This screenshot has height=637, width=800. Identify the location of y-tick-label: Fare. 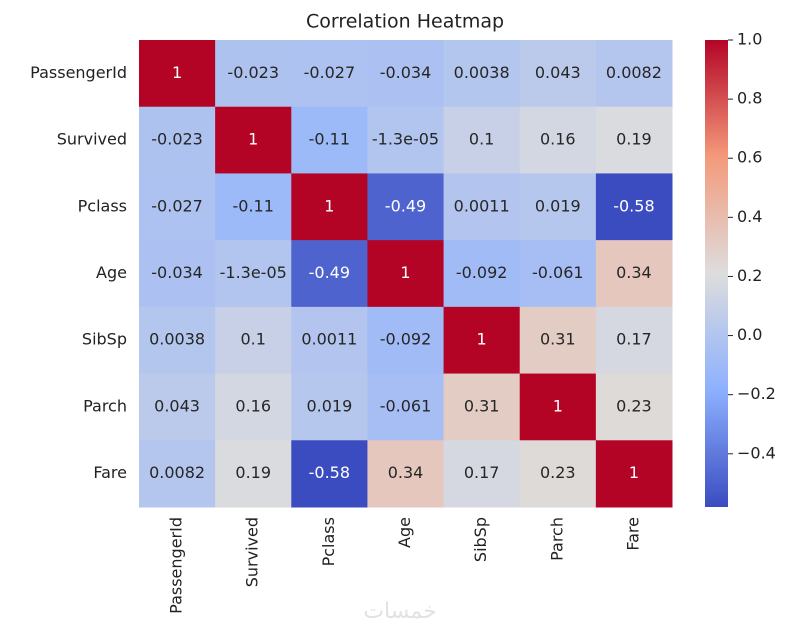
(110, 472).